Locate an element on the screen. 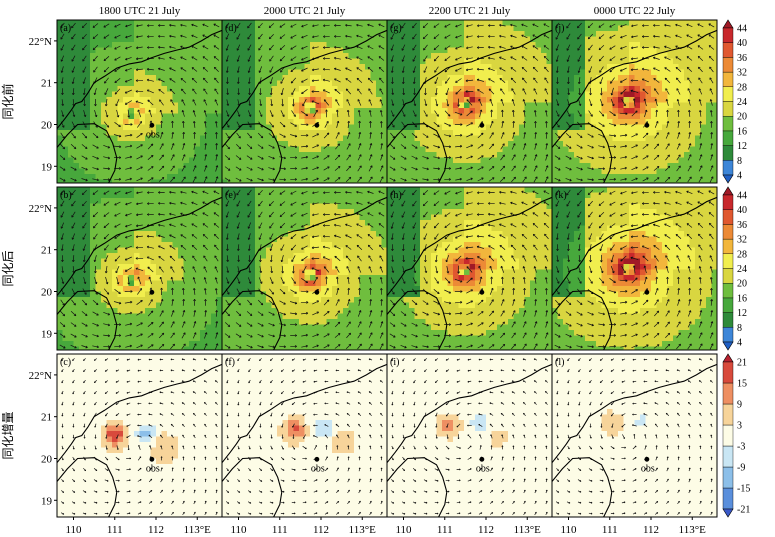 Image resolution: width=775 pixels, height=537 pixels. panel-label: (f) is located at coordinates (230, 362).